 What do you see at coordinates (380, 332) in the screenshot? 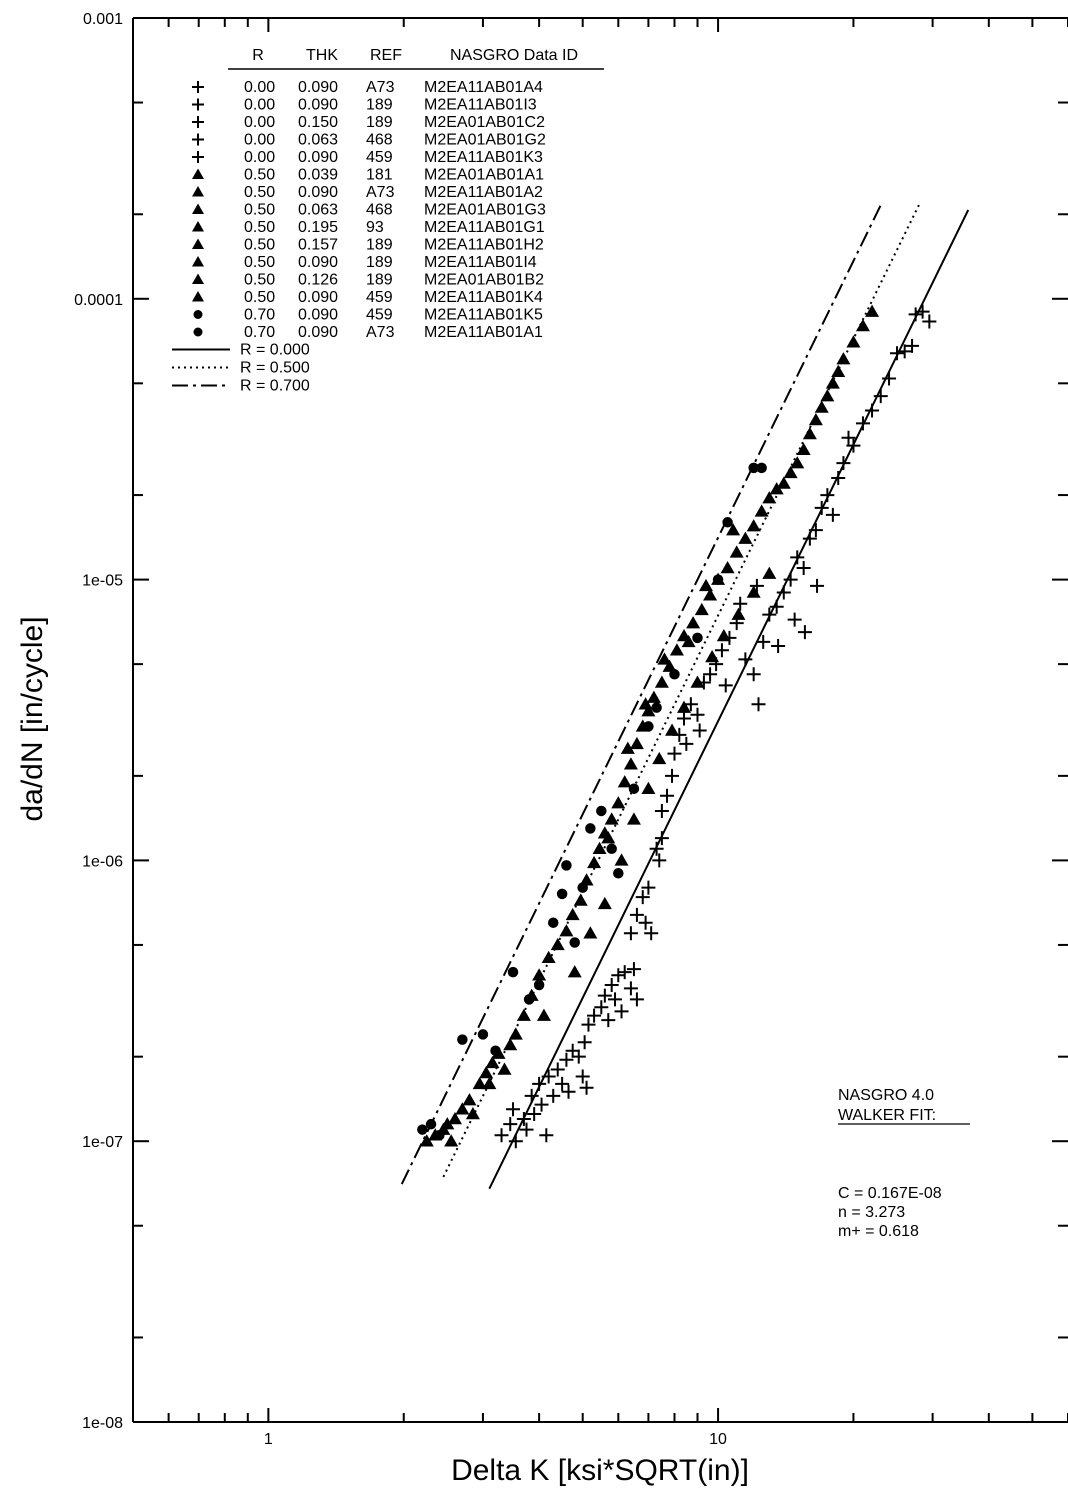
I see `legend-cell: A73` at bounding box center [380, 332].